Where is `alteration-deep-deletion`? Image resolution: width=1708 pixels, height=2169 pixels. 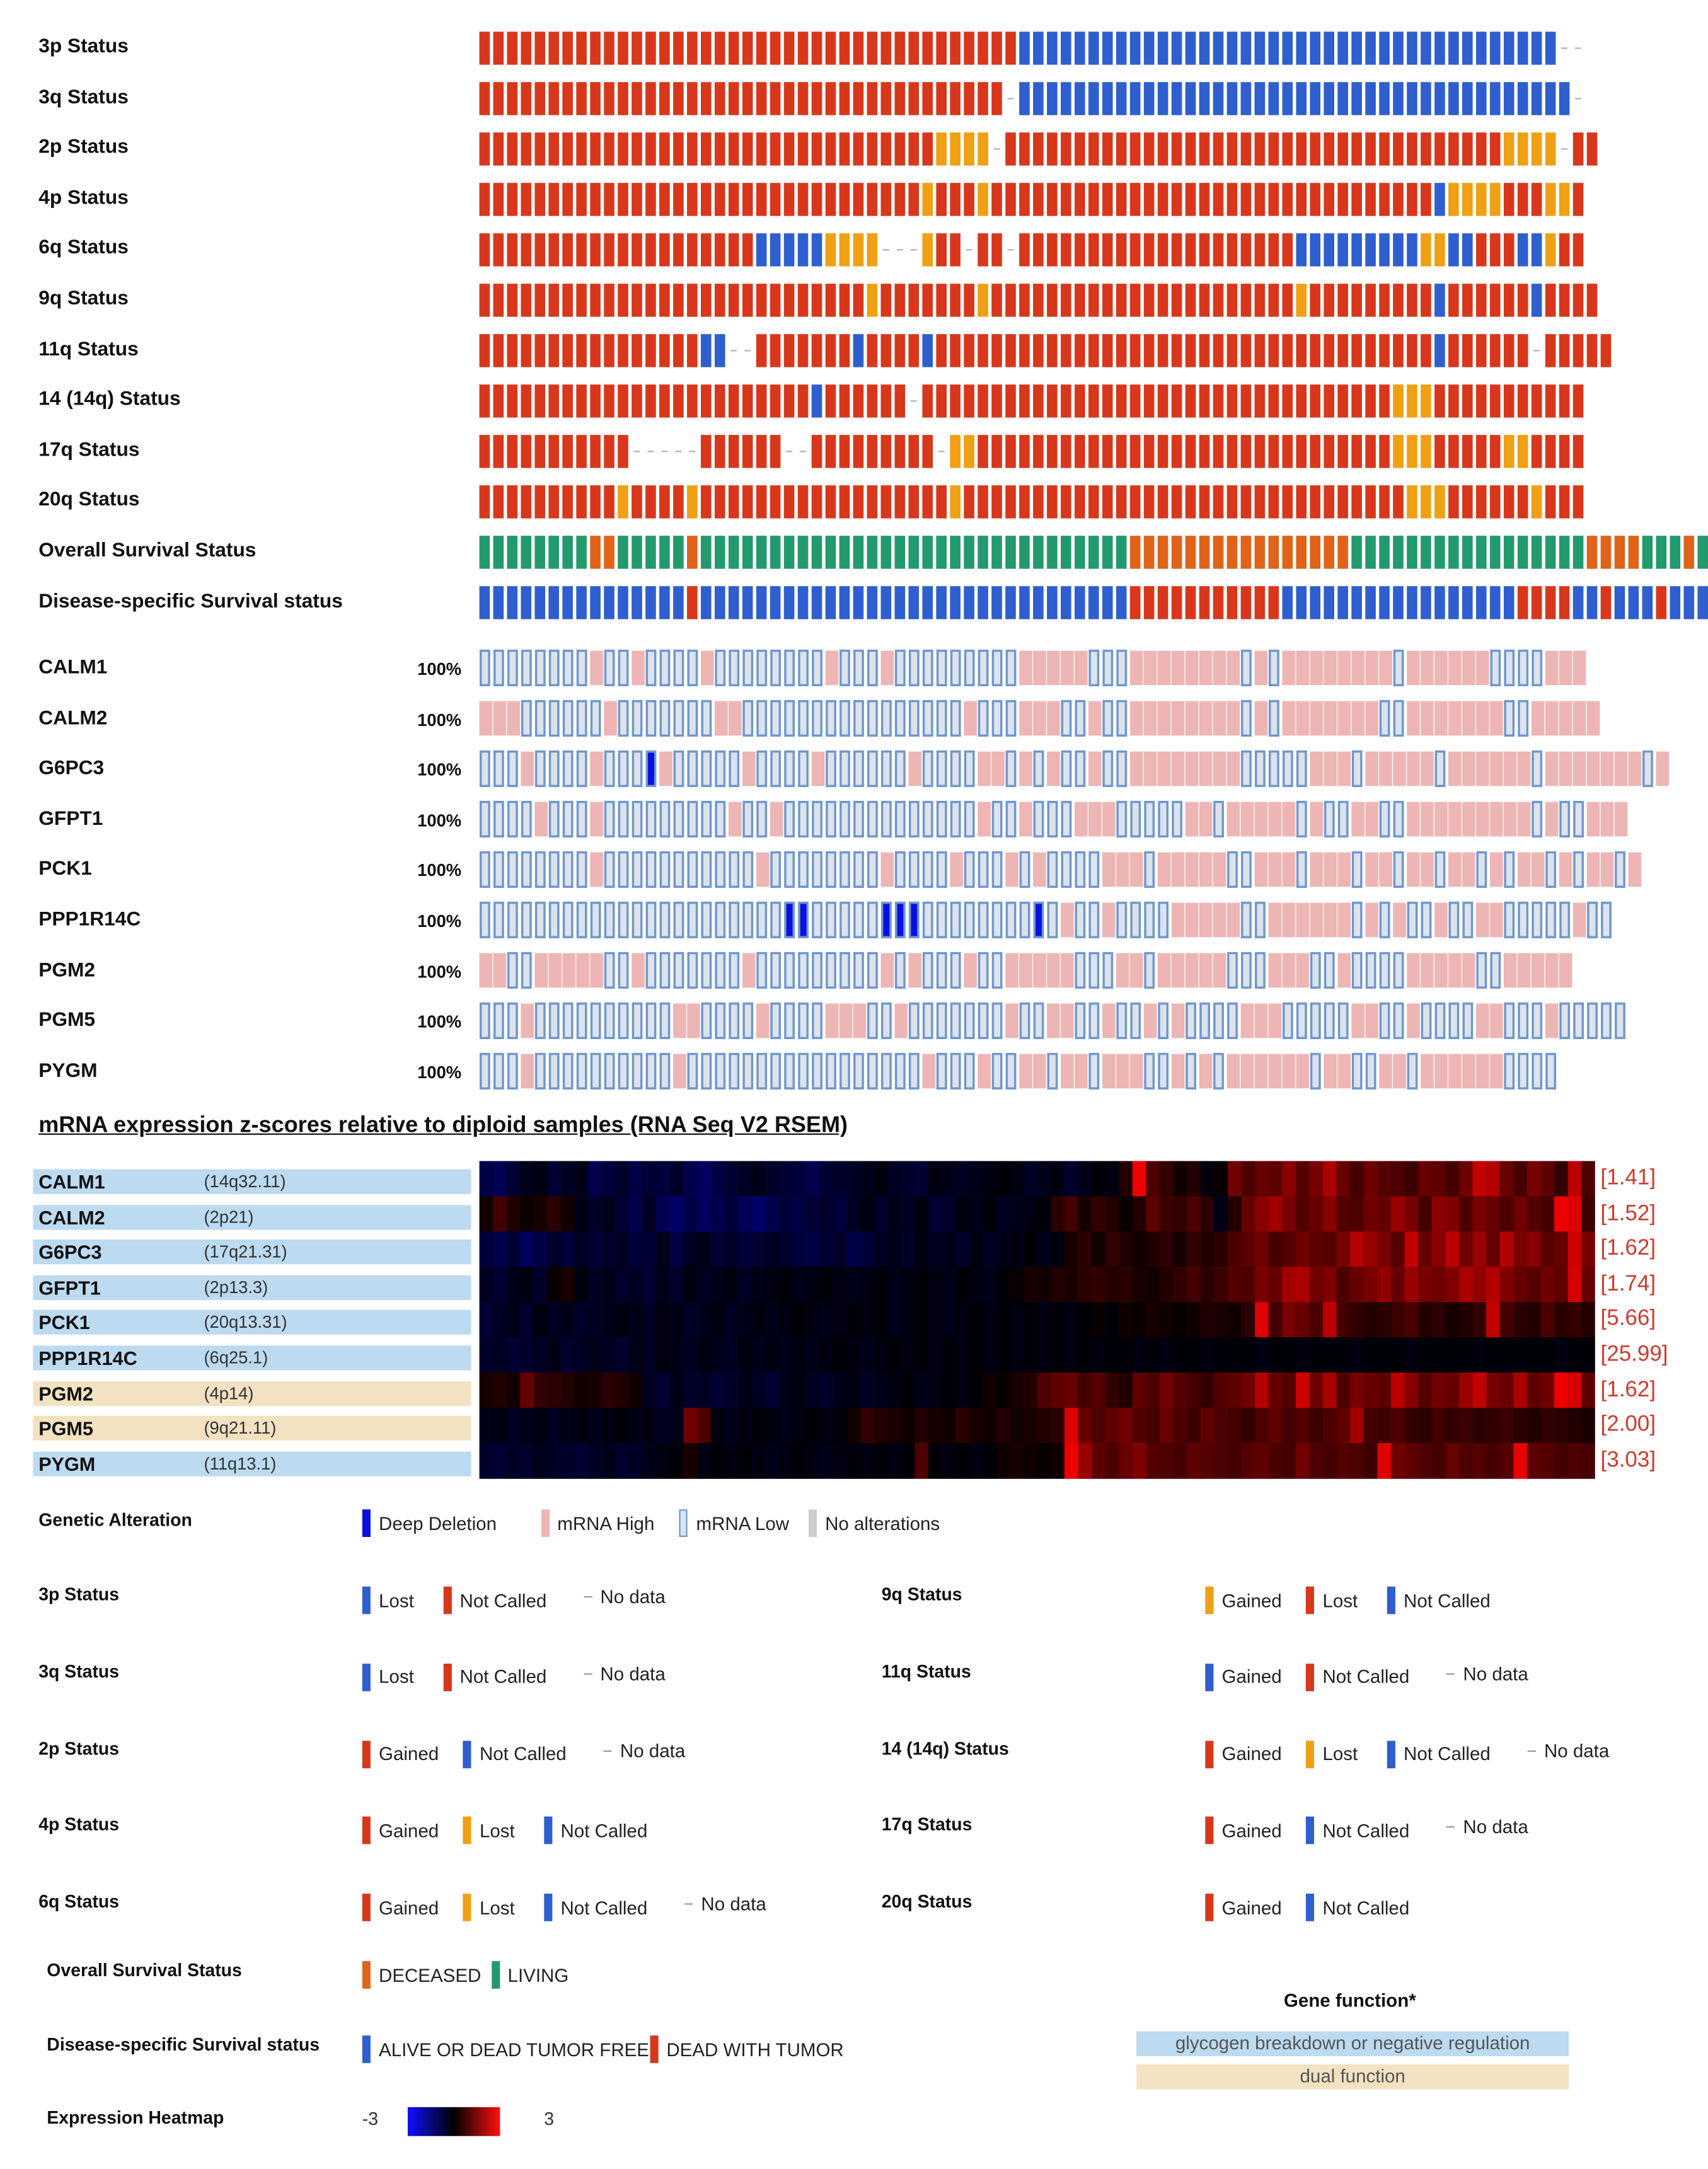
alteration-deep-deletion is located at coordinates (651, 769).